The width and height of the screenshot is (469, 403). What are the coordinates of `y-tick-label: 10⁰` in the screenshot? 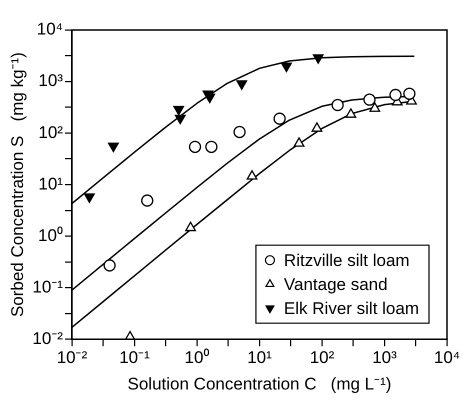 It's located at (50, 235).